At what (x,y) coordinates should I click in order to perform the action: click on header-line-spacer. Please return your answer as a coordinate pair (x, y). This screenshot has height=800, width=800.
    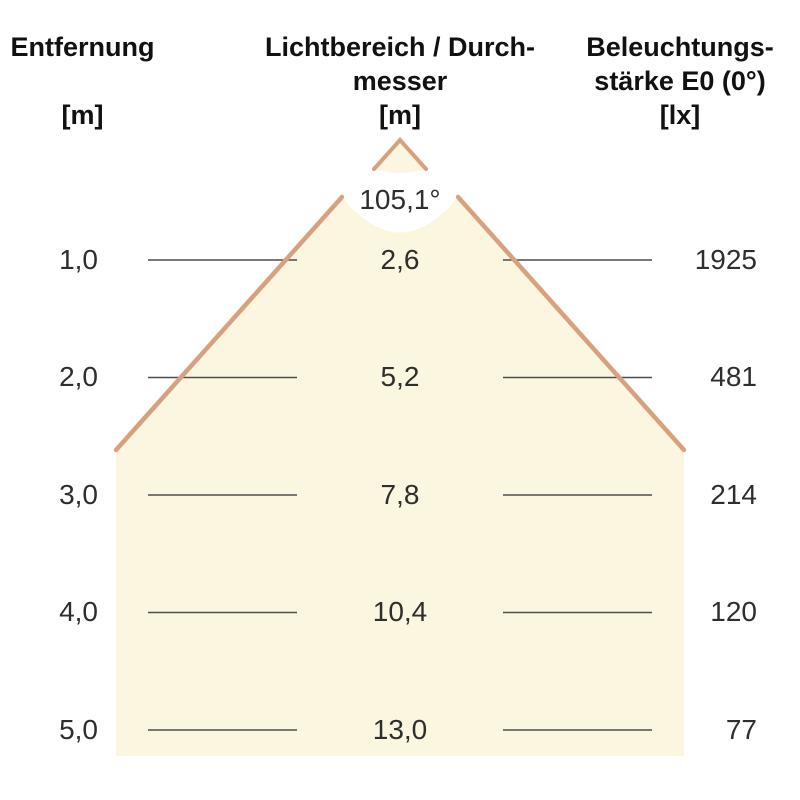
    Looking at the image, I should click on (82, 81).